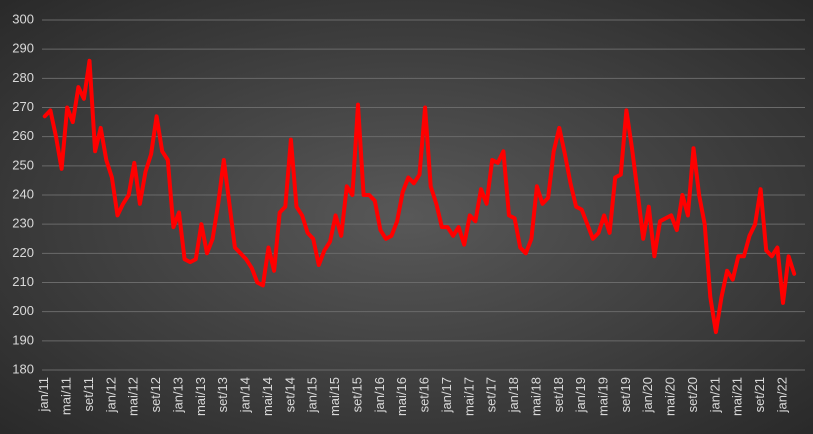 This screenshot has width=813, height=434. What do you see at coordinates (602, 396) in the screenshot?
I see `x-tick-label: mai/19` at bounding box center [602, 396].